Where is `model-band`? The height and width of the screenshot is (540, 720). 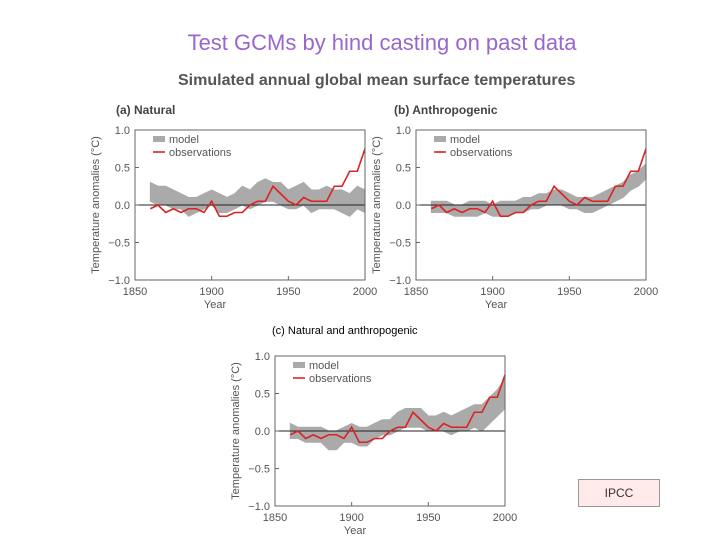
model-band is located at coordinates (257, 197).